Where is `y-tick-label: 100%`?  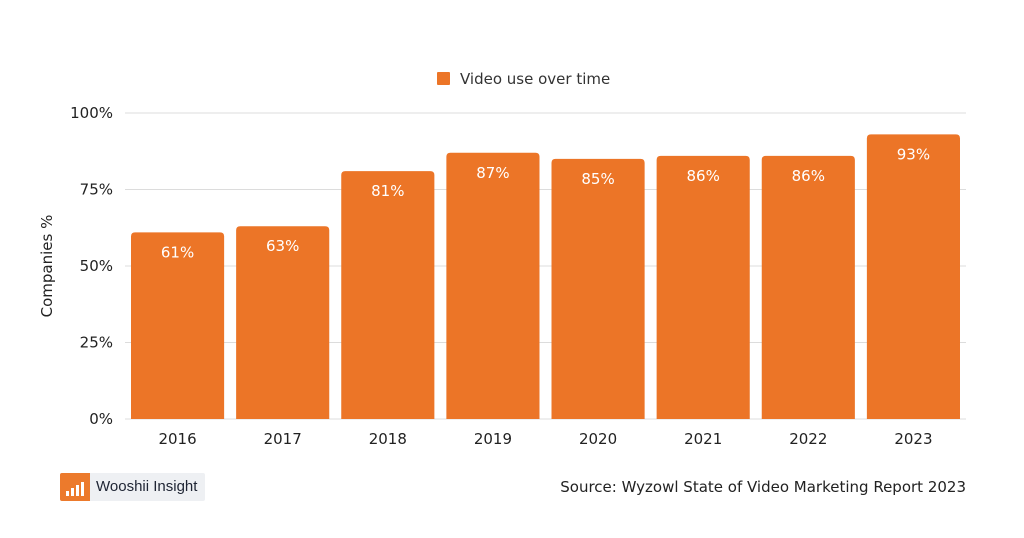
y-tick-label: 100% is located at coordinates (91, 113).